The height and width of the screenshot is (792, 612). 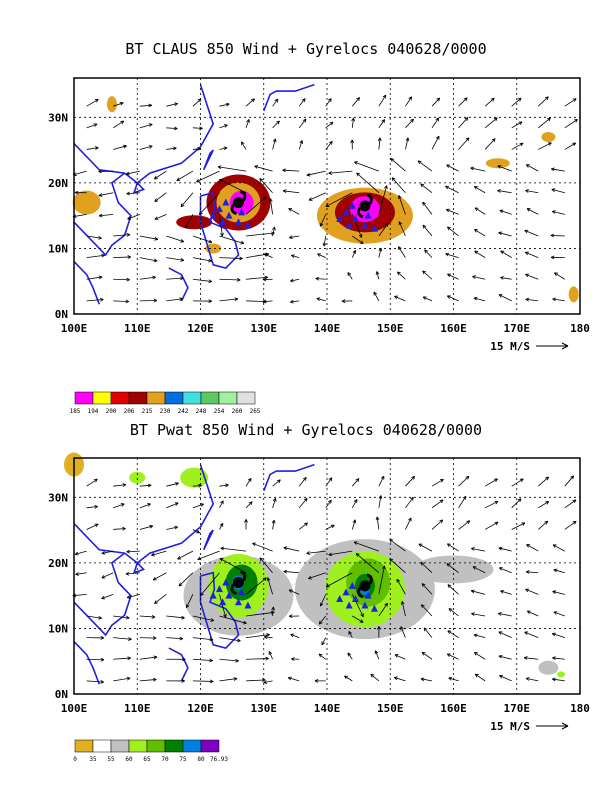 What do you see at coordinates (147, 759) in the screenshot?
I see `legend-label-4: 65` at bounding box center [147, 759].